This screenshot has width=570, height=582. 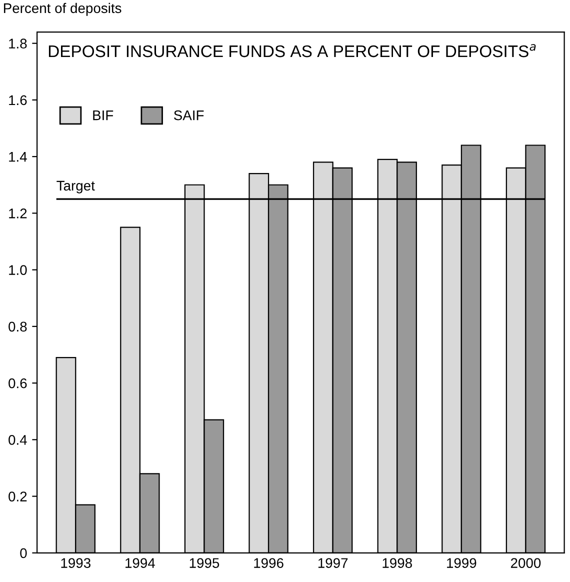 I want to click on x-tick-label: 1998, so click(x=397, y=563).